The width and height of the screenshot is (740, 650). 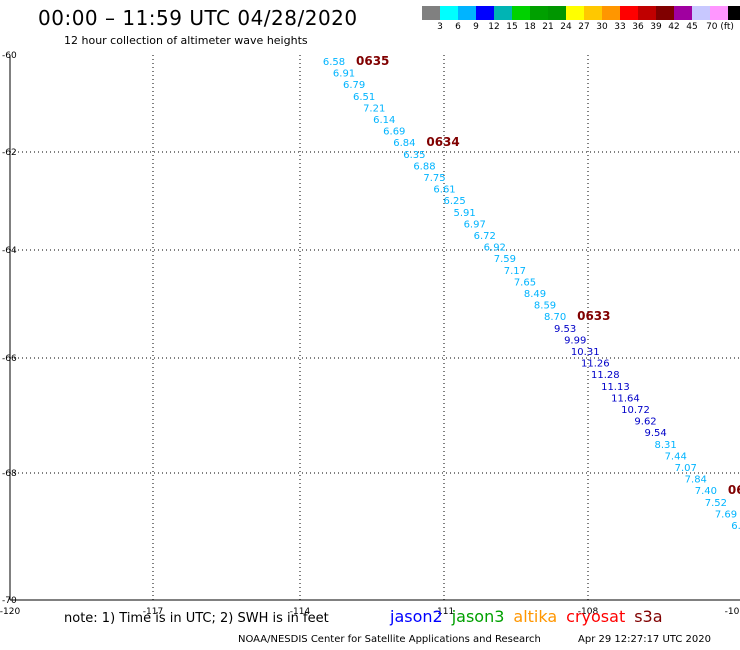 I want to click on legend-label: 33, so click(x=620, y=27).